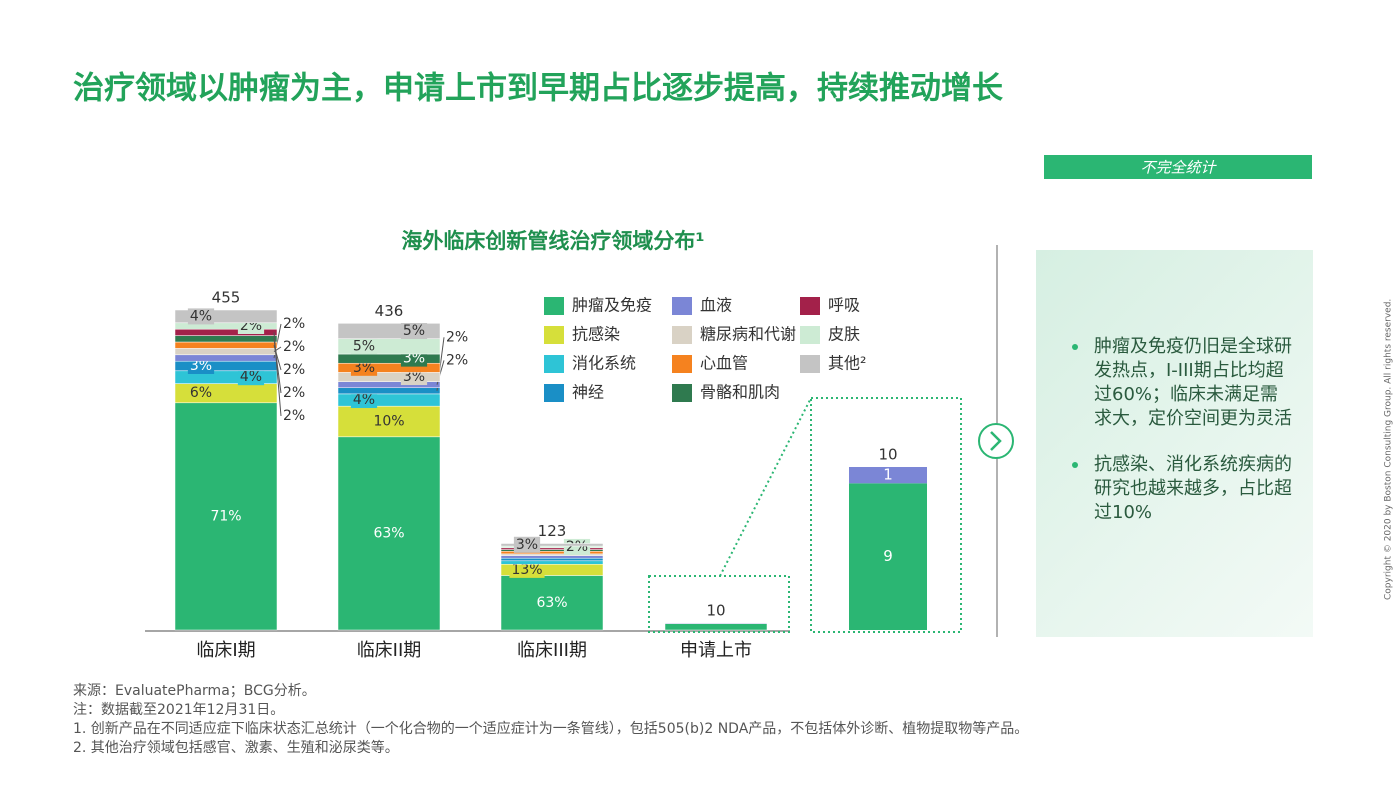 The image size is (1400, 788). I want to click on zoom-label: 9, so click(888, 556).